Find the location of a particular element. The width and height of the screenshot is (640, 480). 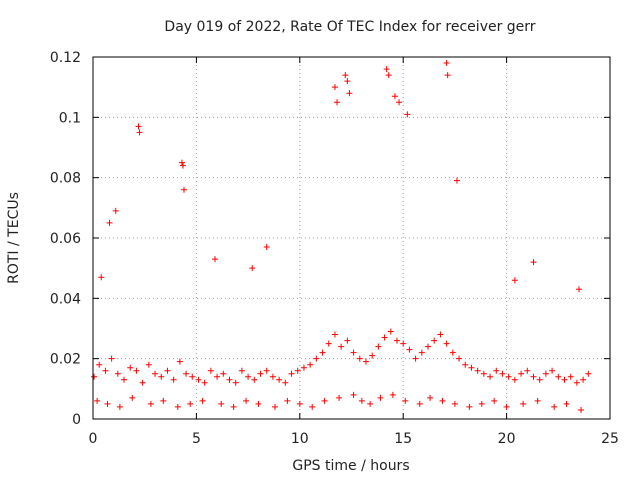

y-tick-label: 0.08 is located at coordinates (65, 179).